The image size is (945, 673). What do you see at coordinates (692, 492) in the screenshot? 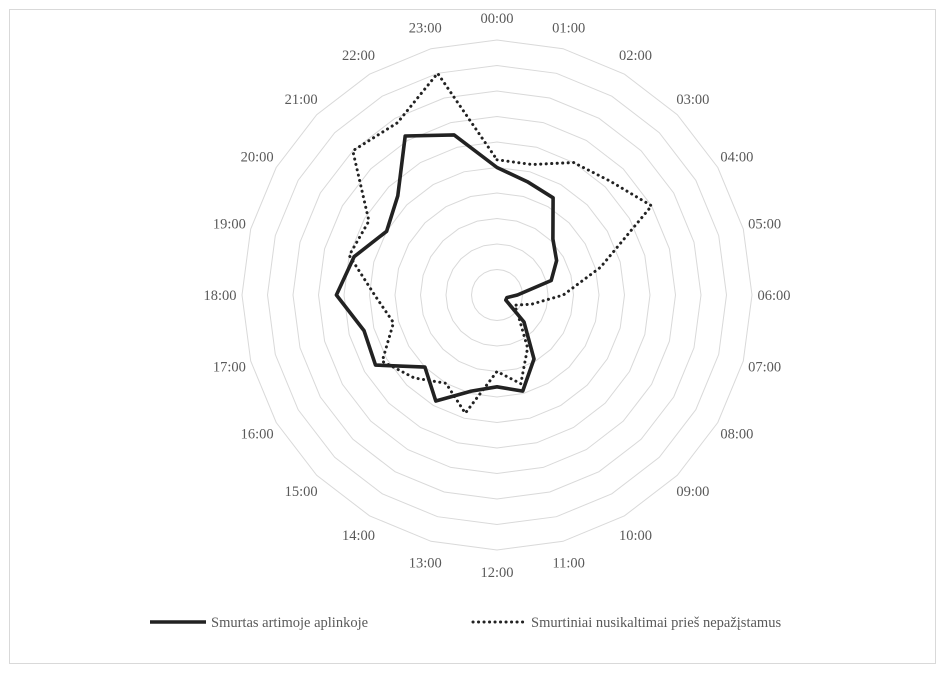
I see `angle-tick-label: 09:00` at bounding box center [692, 492].